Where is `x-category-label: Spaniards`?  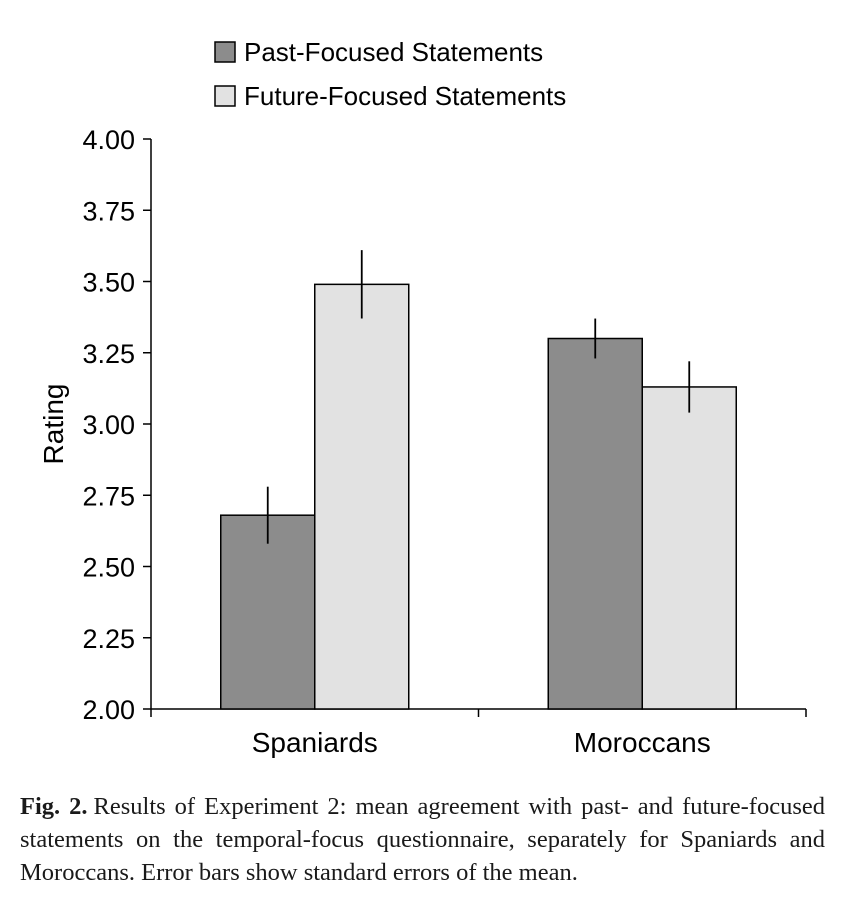 x-category-label: Spaniards is located at coordinates (315, 742).